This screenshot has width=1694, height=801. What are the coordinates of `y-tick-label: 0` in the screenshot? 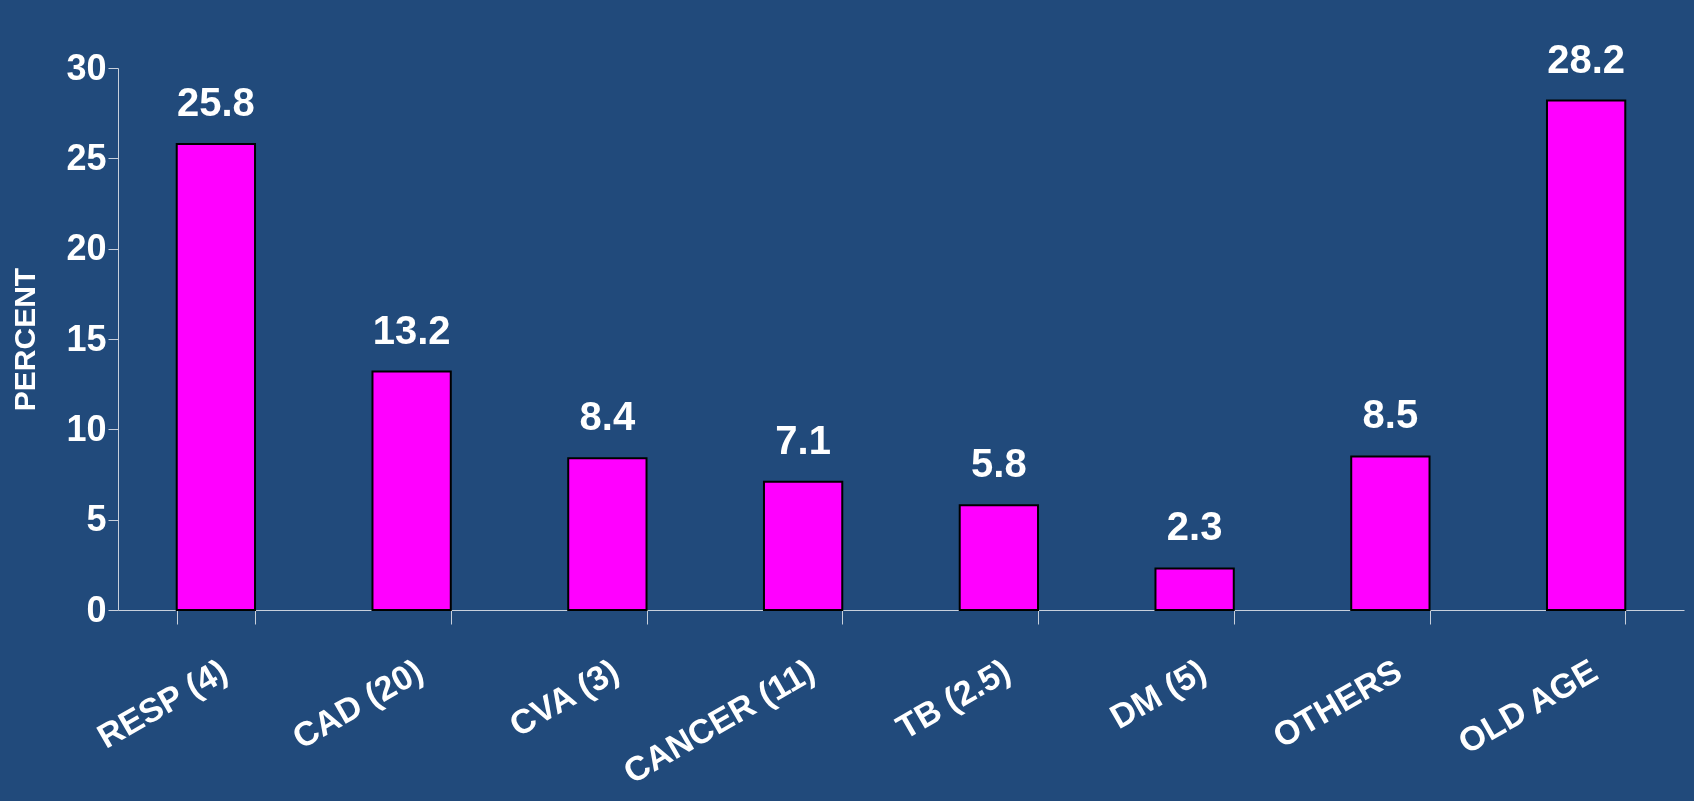 It's located at (96, 609).